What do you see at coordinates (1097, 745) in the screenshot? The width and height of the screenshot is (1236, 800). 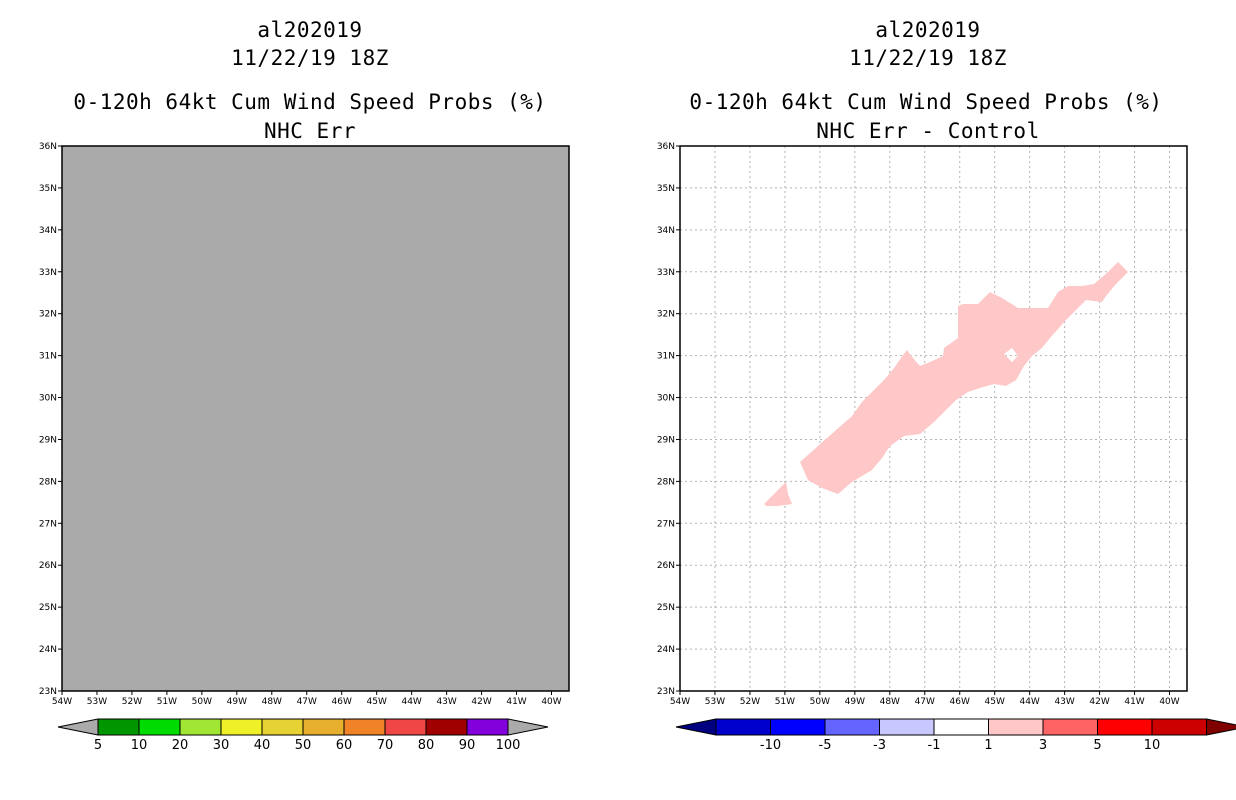 I see `colorbar-label: 5` at bounding box center [1097, 745].